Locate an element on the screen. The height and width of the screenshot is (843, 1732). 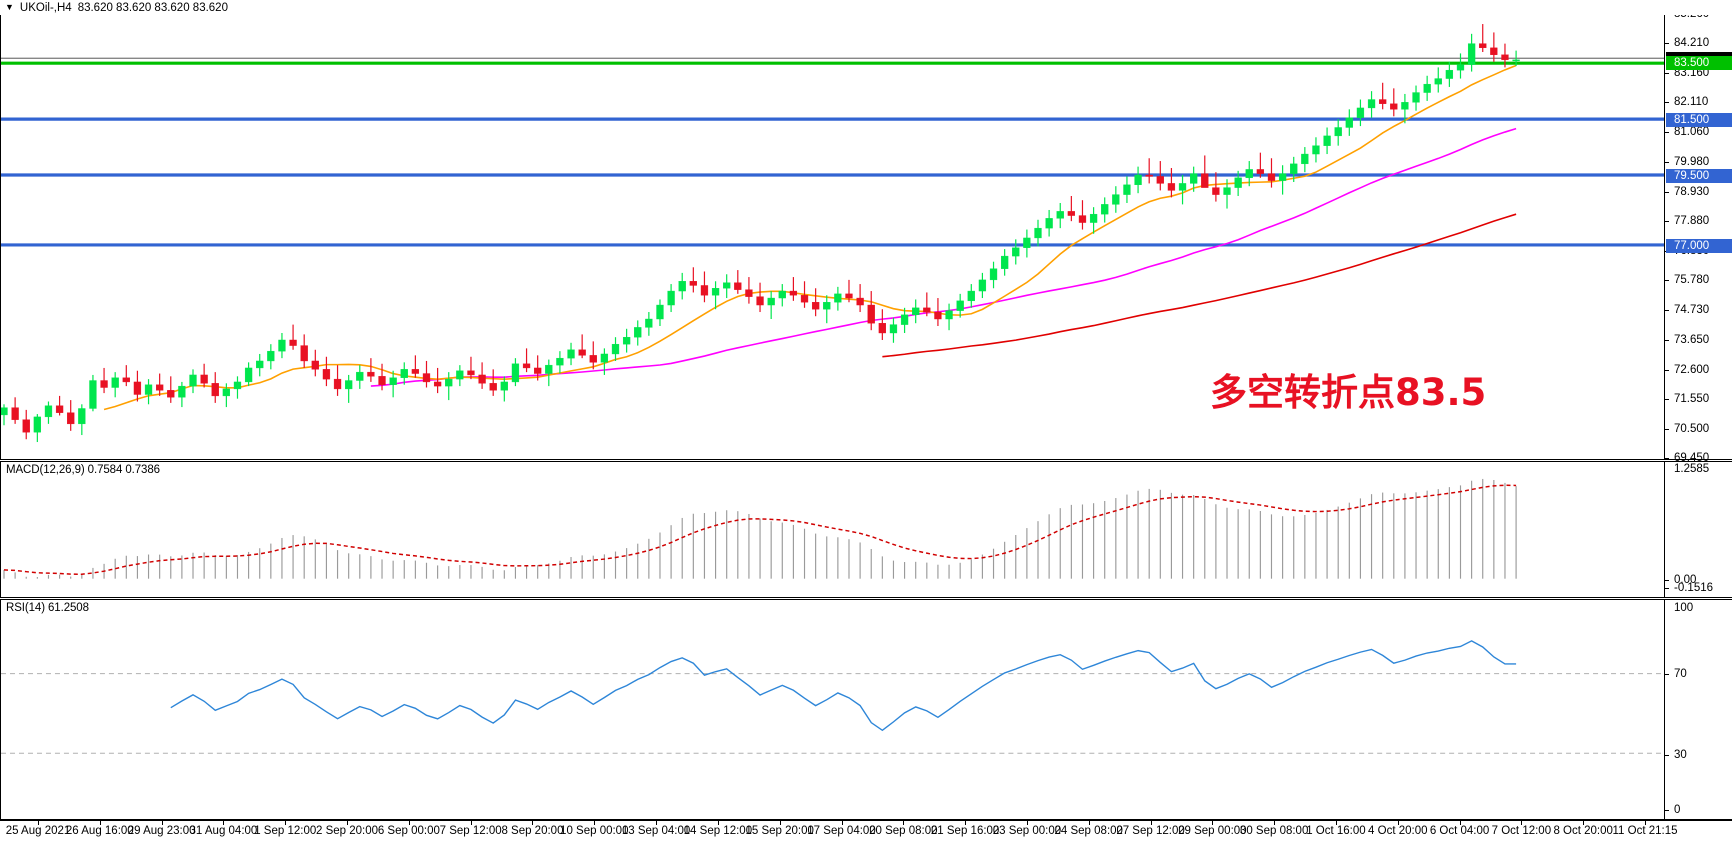
time-label-24: 7 Oct 12:00 is located at coordinates (1521, 831).